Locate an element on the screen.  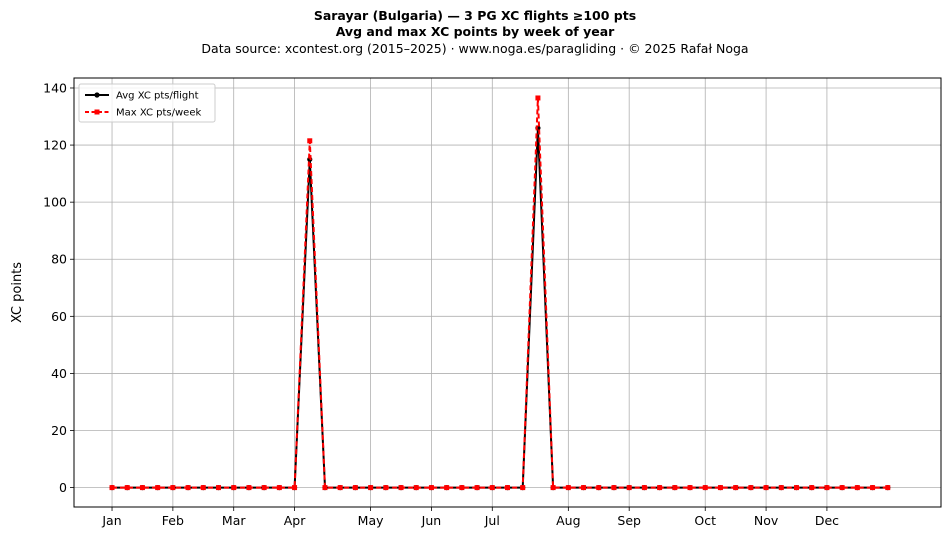
x-tick-label: Oct is located at coordinates (705, 520).